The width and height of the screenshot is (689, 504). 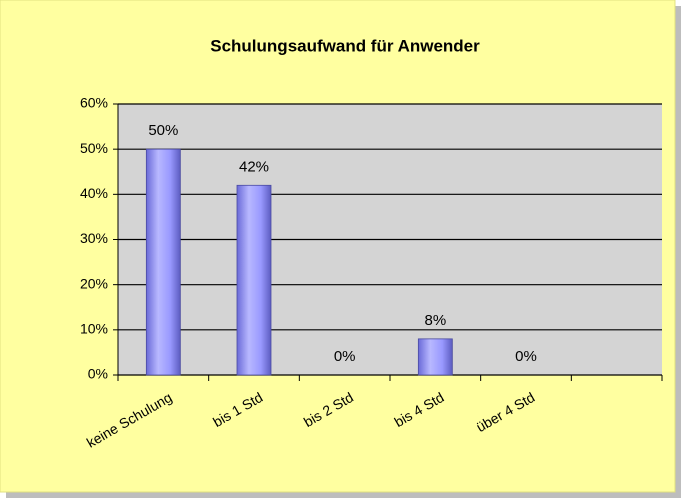 I want to click on y-tick-label: 30%, so click(x=94, y=238).